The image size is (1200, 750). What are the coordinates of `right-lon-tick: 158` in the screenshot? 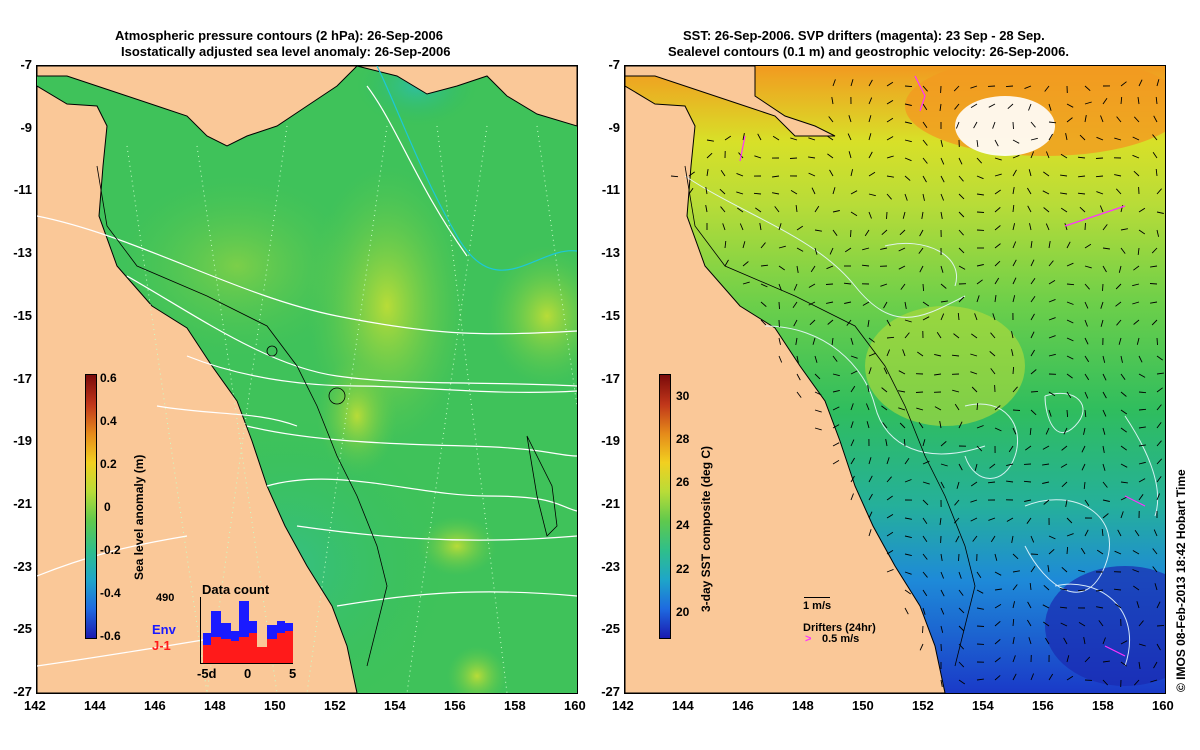 It's located at (1103, 705).